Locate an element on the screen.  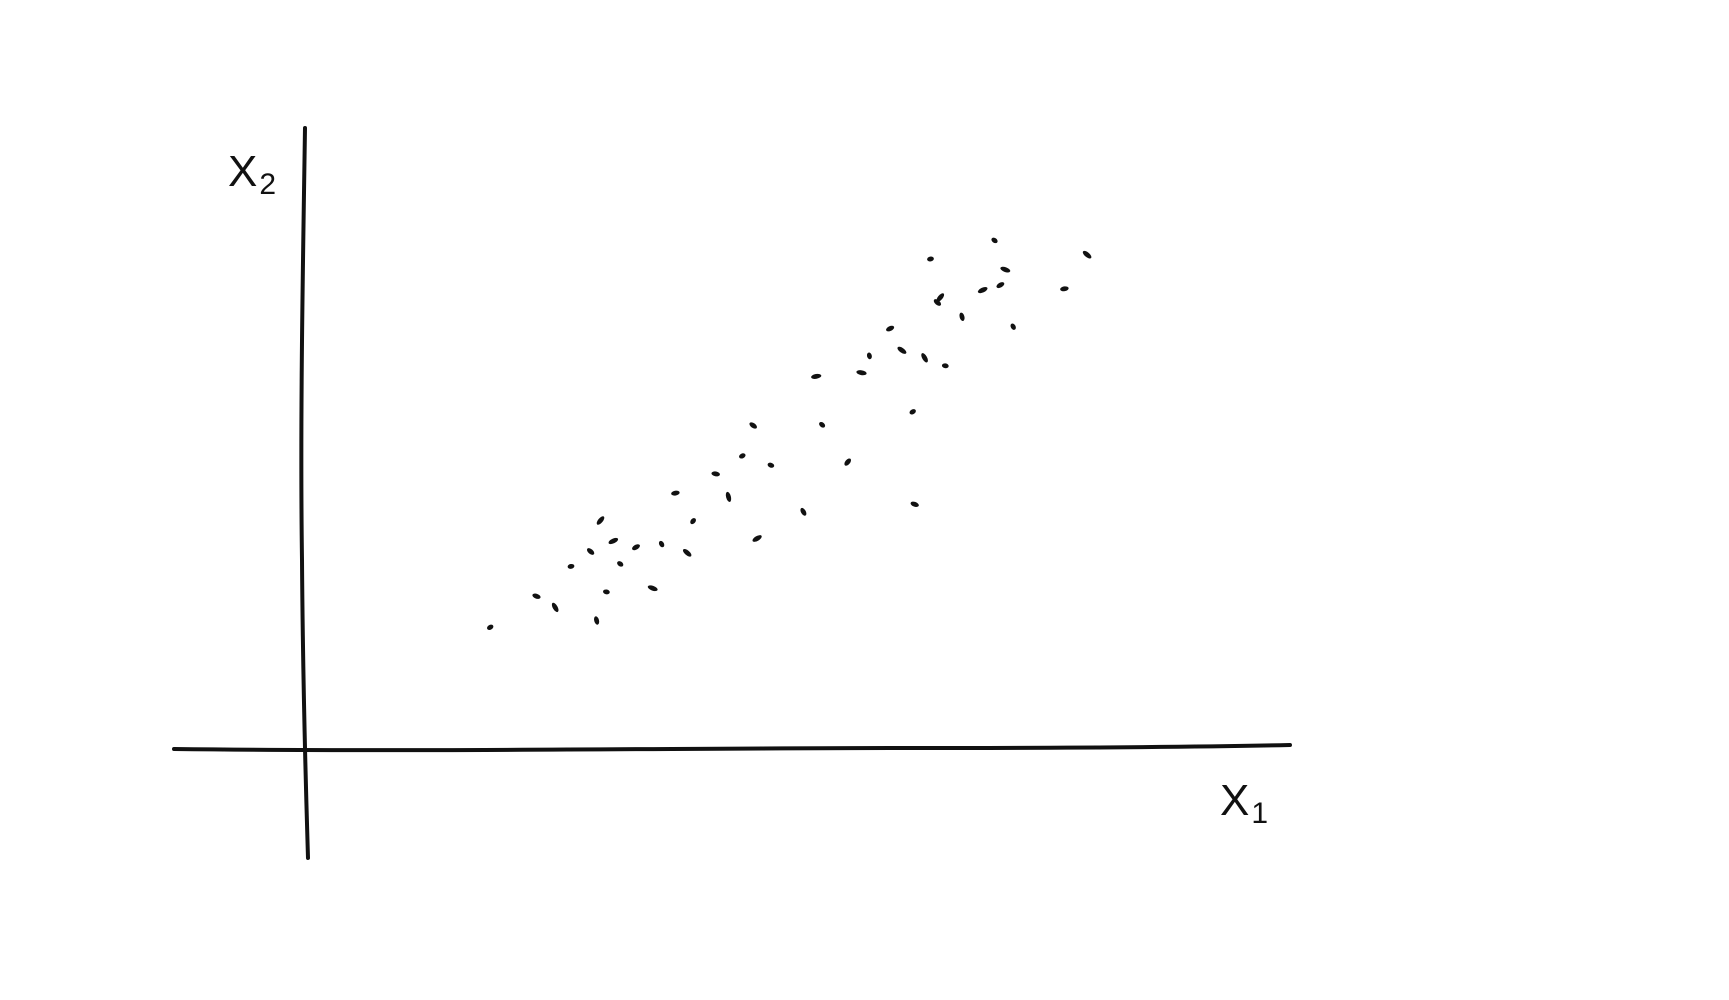
y-axis-label: X2 is located at coordinates (252, 174).